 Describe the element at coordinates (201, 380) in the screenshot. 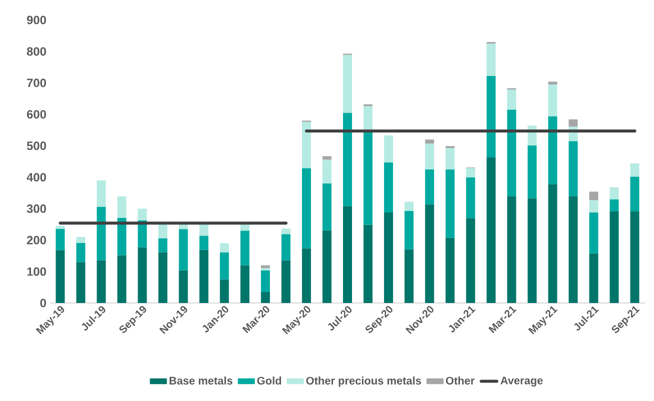

I see `legend-label: Base metals` at that location.